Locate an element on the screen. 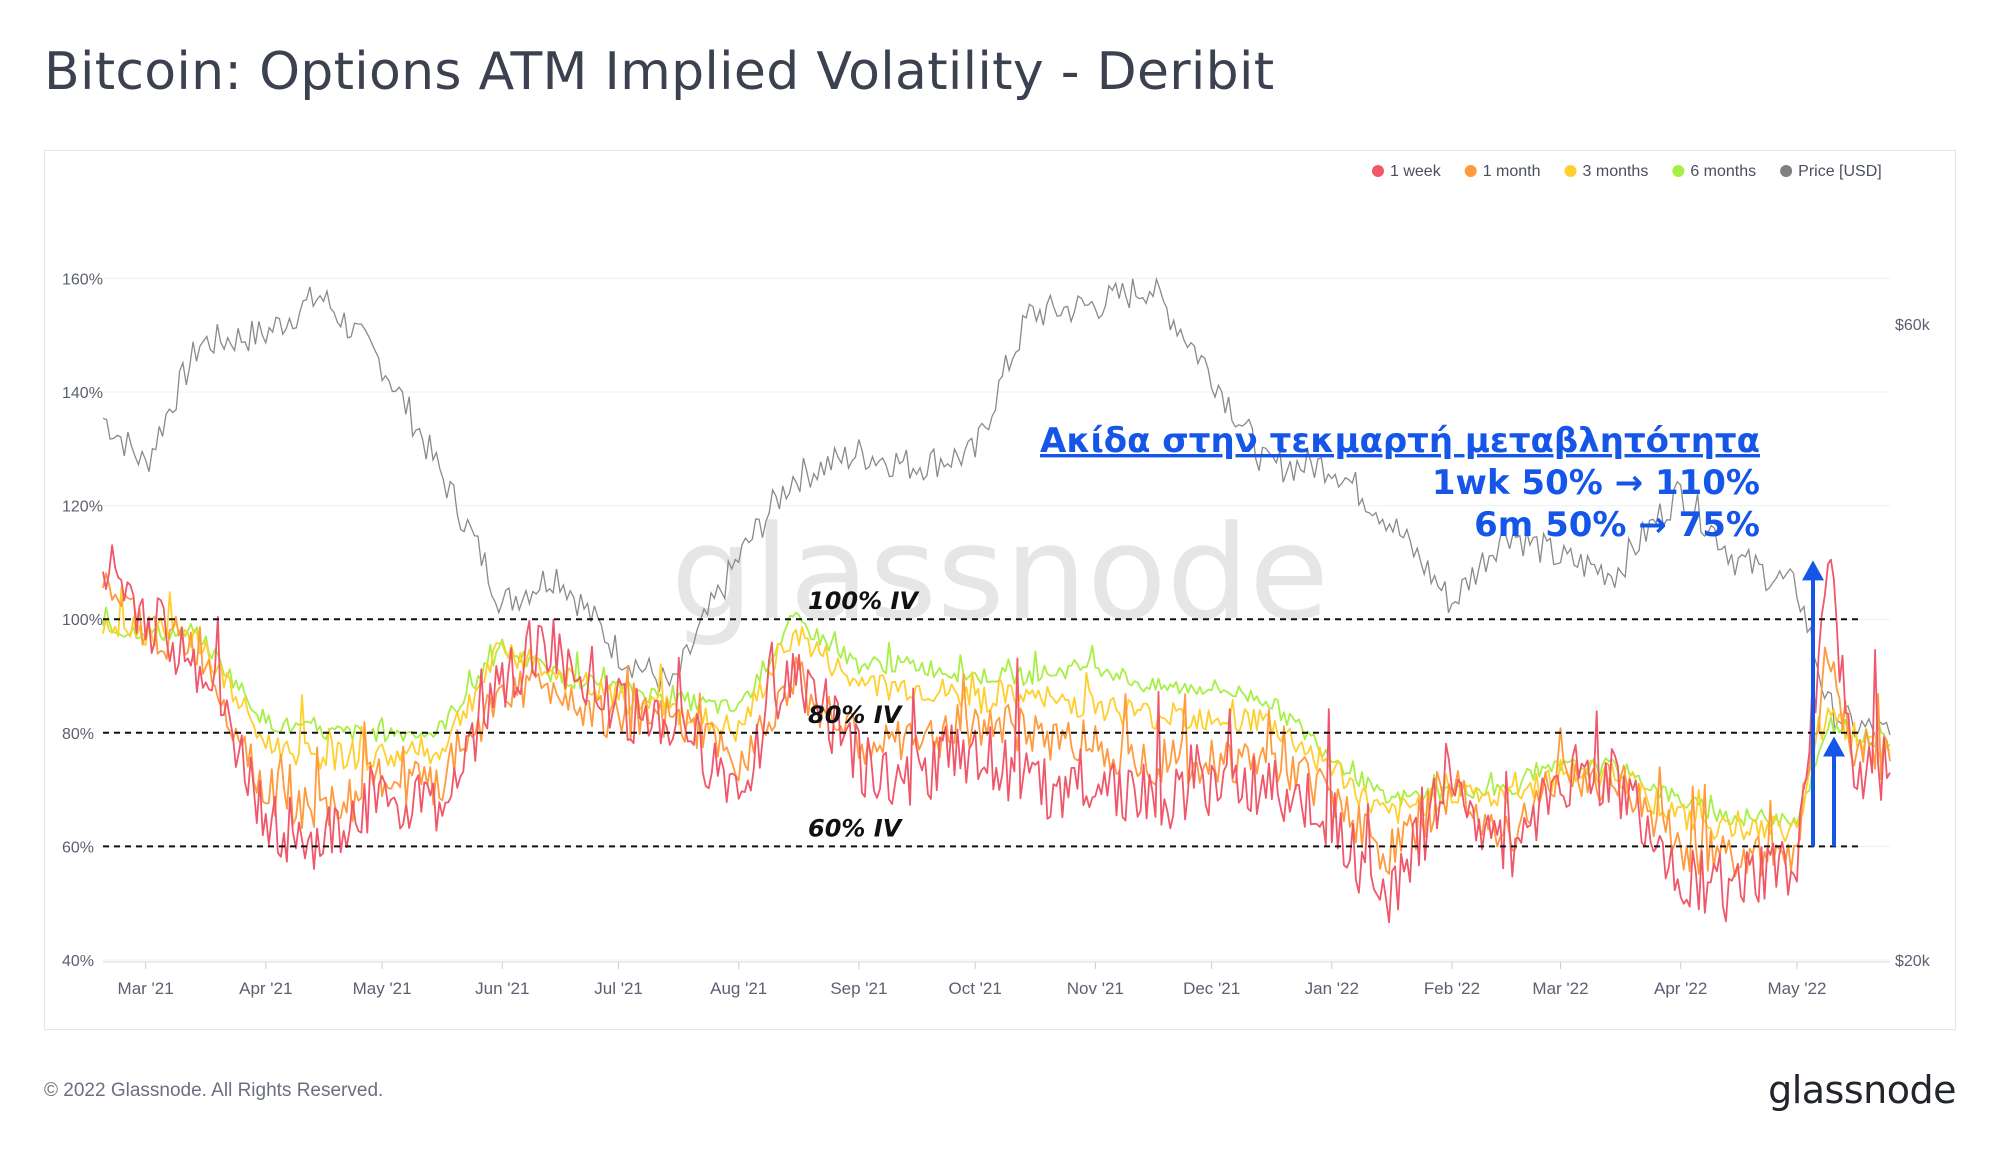  x-tick-label: Mar '21 is located at coordinates (146, 988).